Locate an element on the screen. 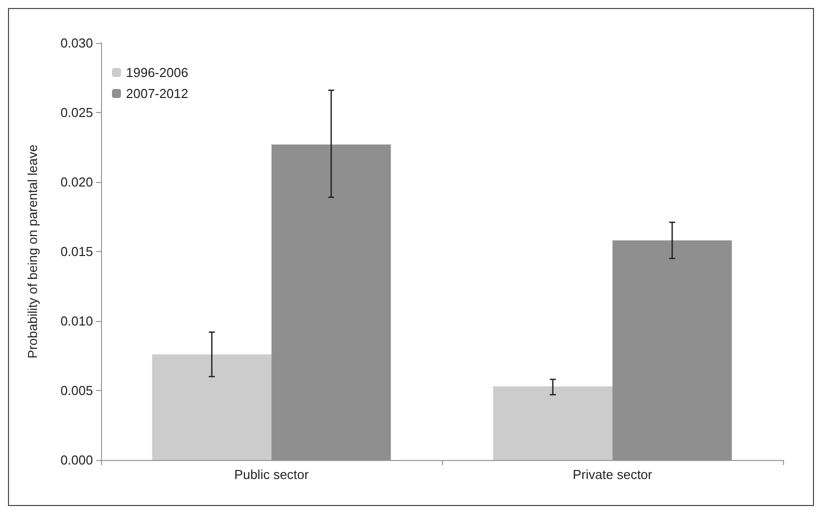 Image resolution: width=824 pixels, height=518 pixels. x-tick-label: Public sector is located at coordinates (272, 474).